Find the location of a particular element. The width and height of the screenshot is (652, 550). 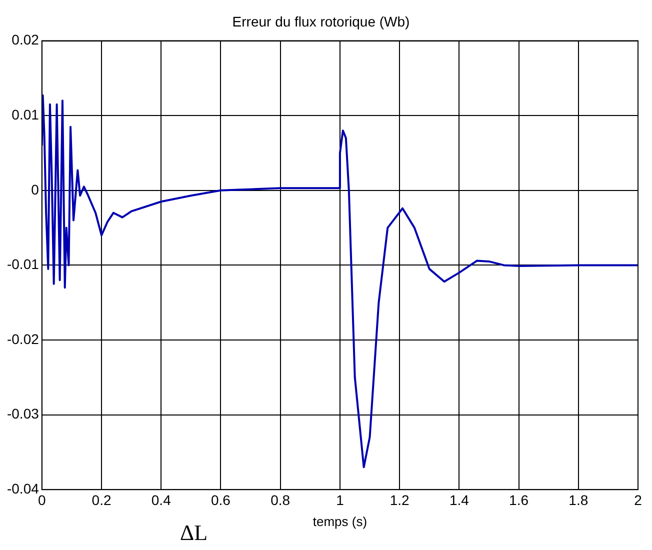

x-tick-label: 0.6 is located at coordinates (221, 500).